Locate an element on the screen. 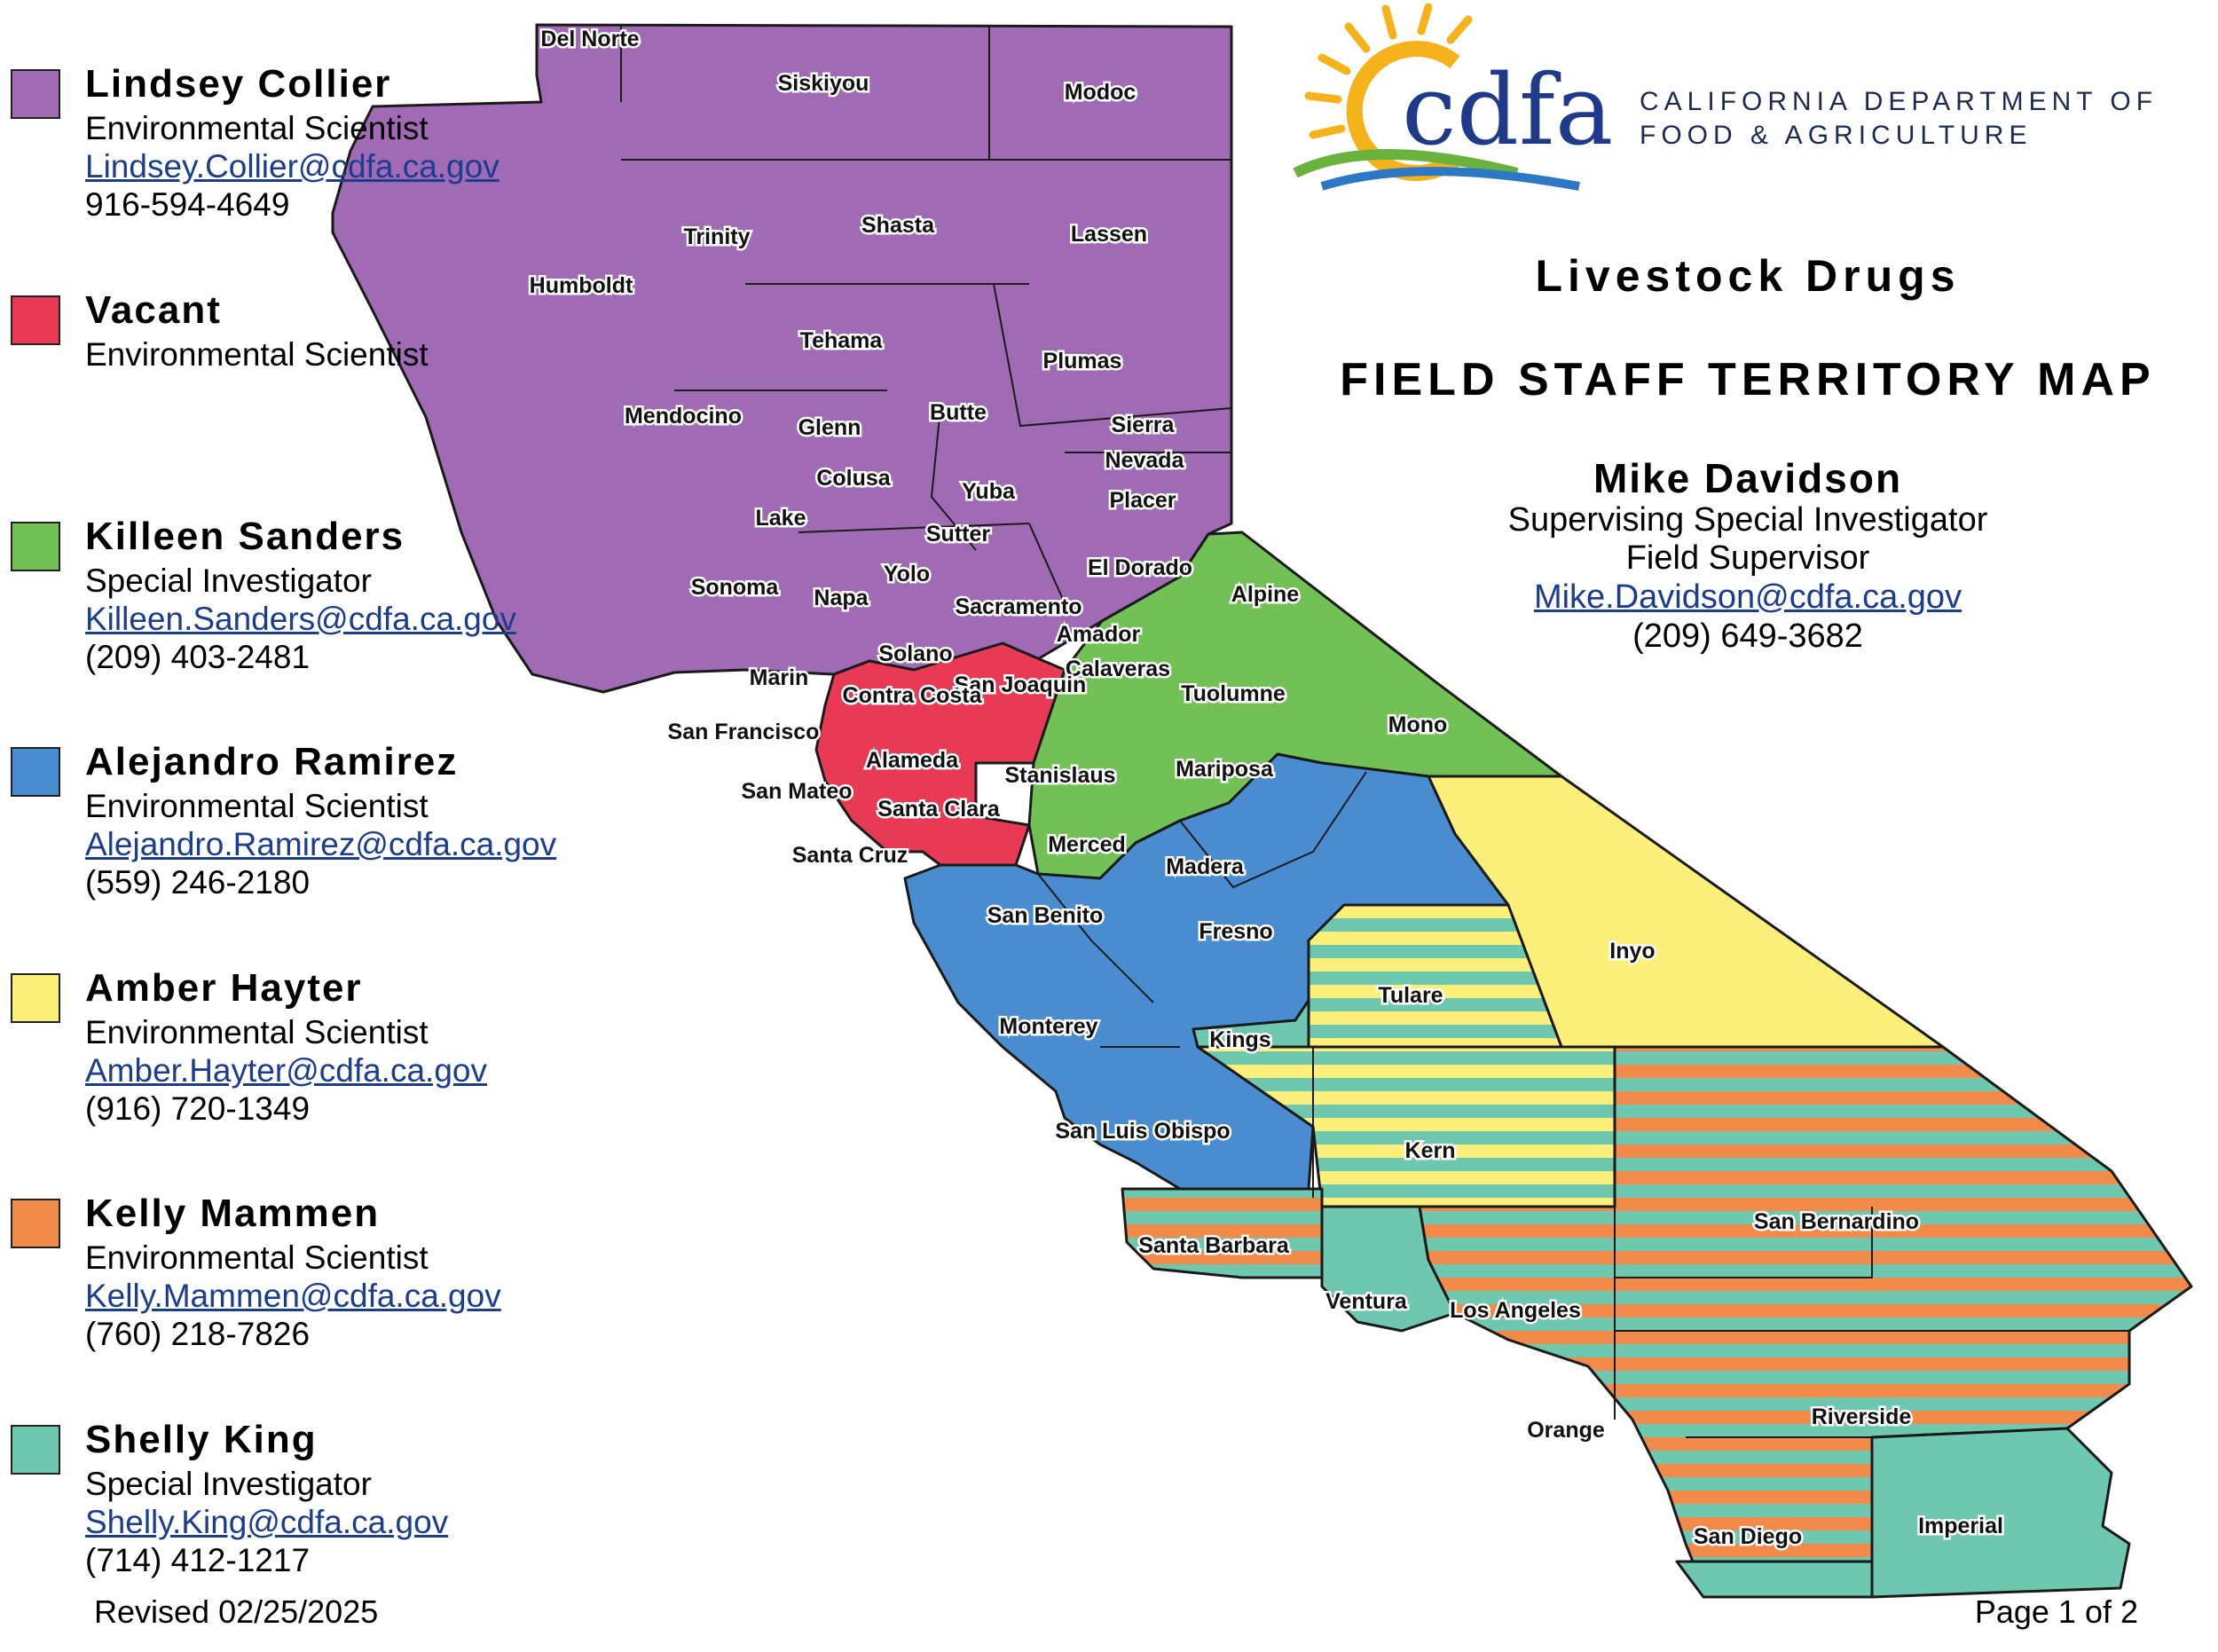 This screenshot has height=1652, width=2218. supervisor-email-link: Mike.Davidson@cdfa.ca.gov is located at coordinates (1747, 597).